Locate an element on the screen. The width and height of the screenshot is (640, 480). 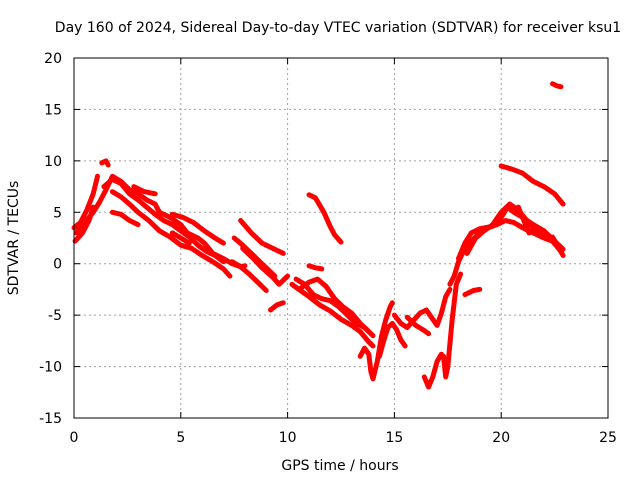
x-tick-label: 0 is located at coordinates (74, 438).